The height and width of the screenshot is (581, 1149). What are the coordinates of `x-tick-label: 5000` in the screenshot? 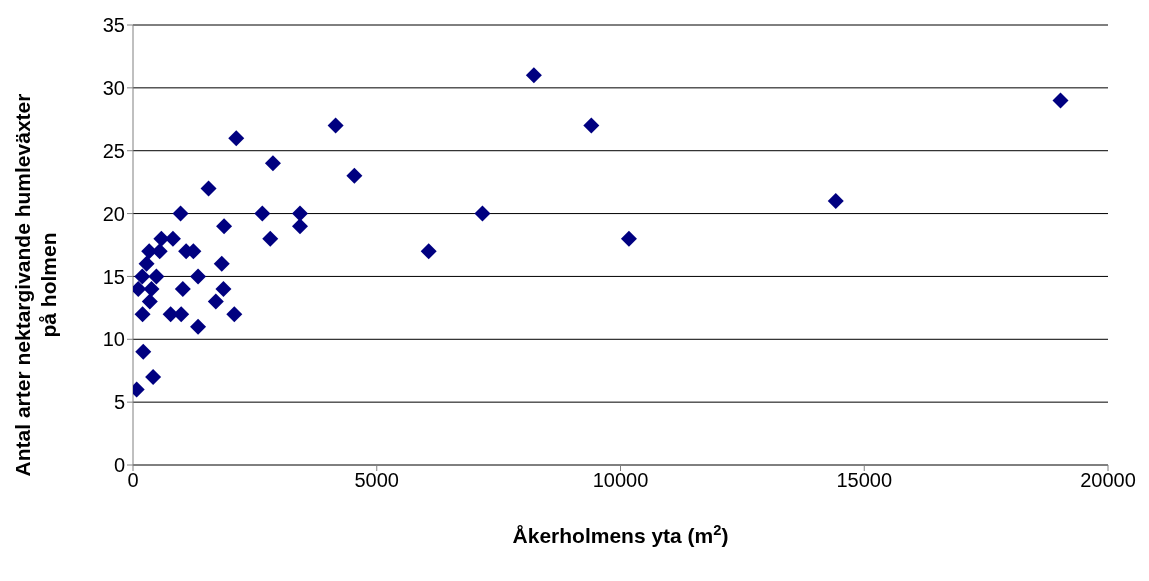 It's located at (376, 480).